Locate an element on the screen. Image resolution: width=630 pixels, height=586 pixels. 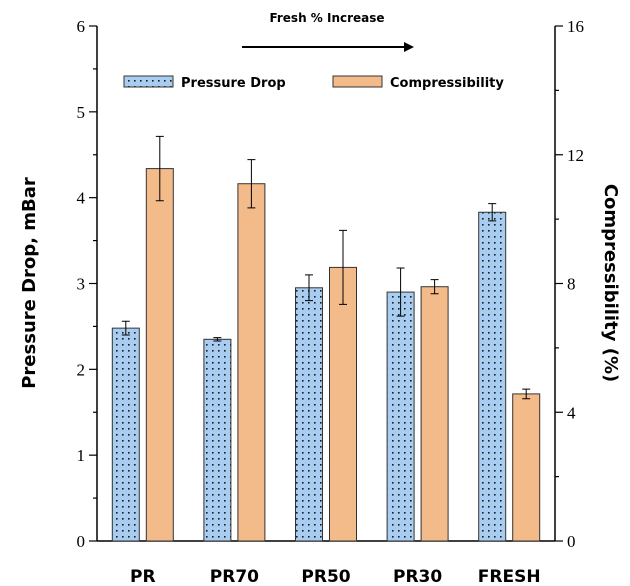
y2-tick-label: 8 is located at coordinates (571, 284).